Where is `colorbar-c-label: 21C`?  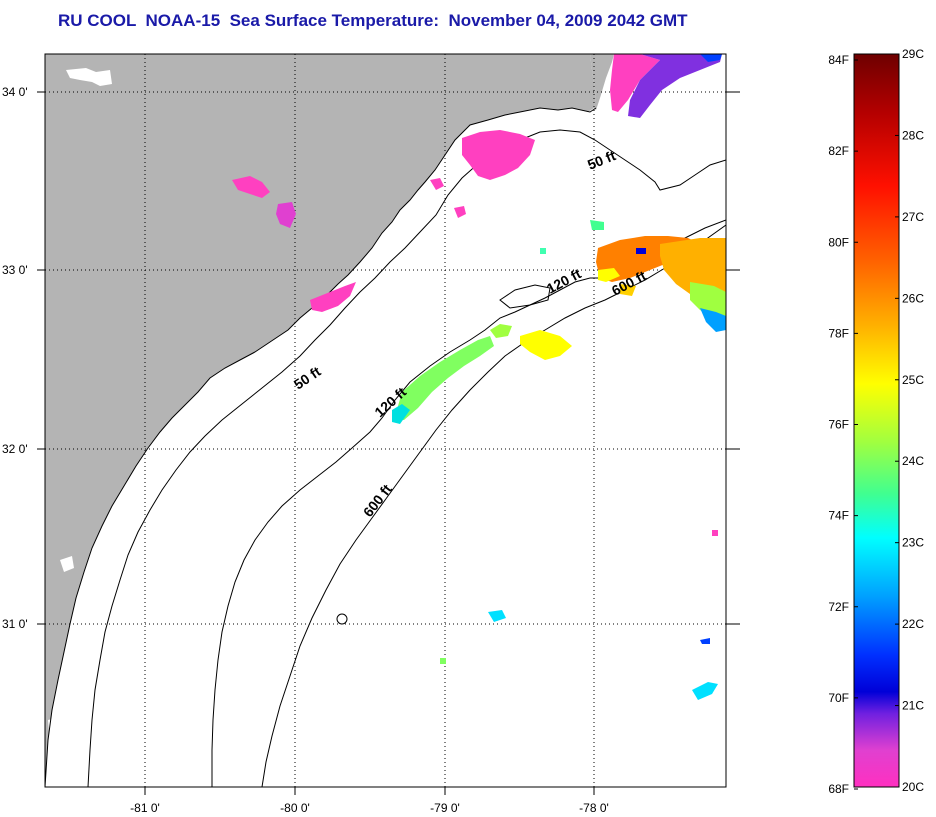
colorbar-c-label: 21C is located at coordinates (913, 706).